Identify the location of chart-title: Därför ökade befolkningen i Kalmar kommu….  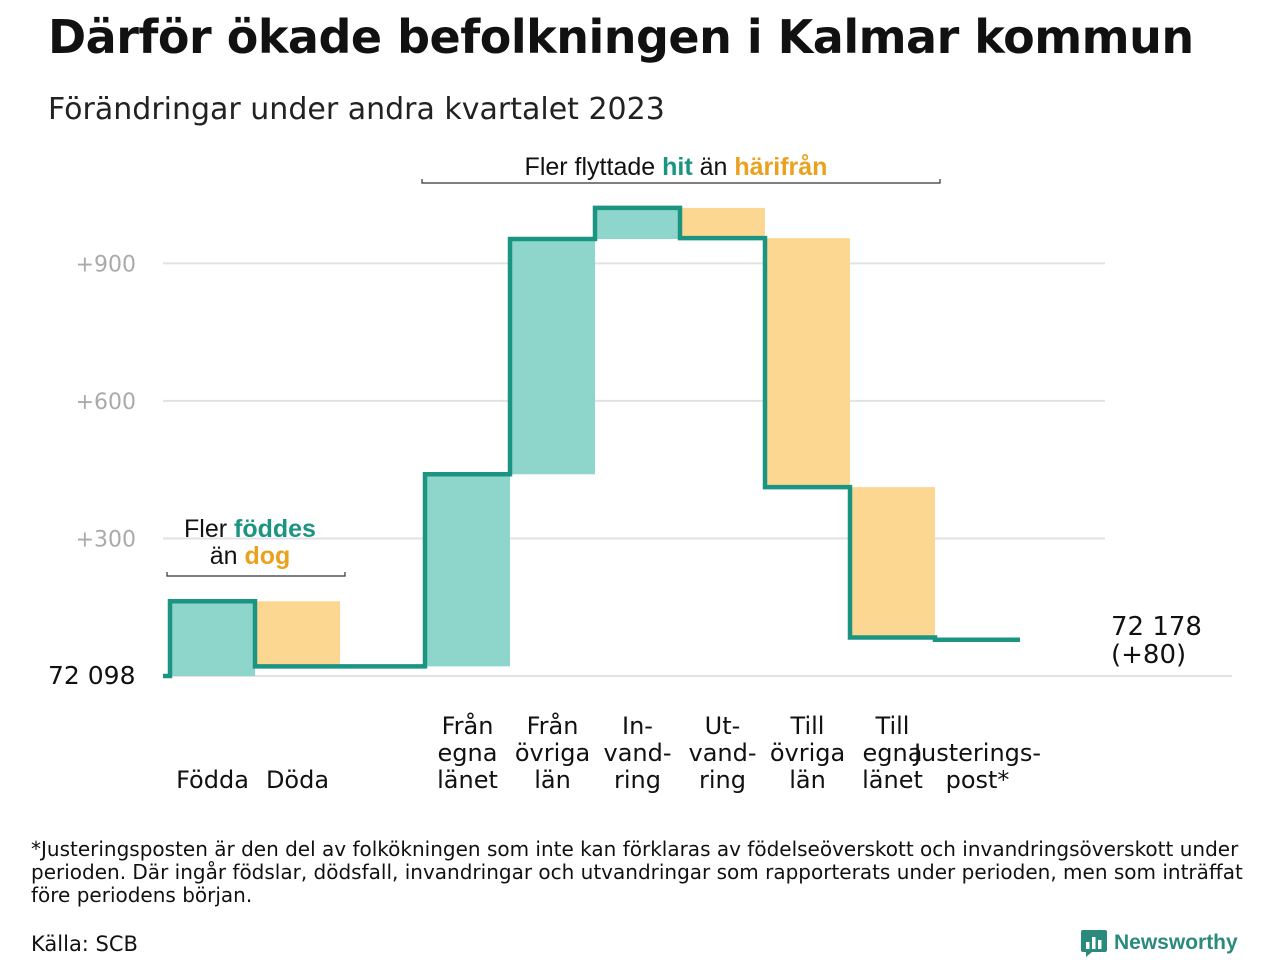
(621, 37).